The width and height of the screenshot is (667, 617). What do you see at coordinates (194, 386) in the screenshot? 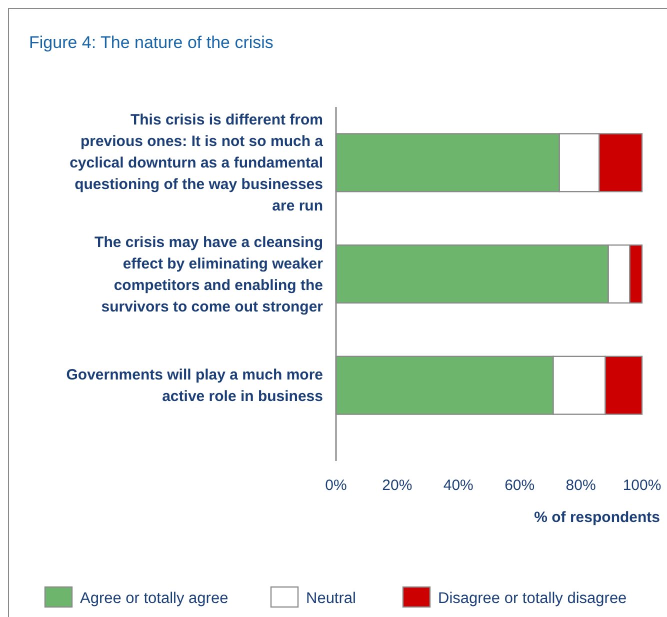
I see `y-tick-label: Governments will play a much more active role in business` at bounding box center [194, 386].